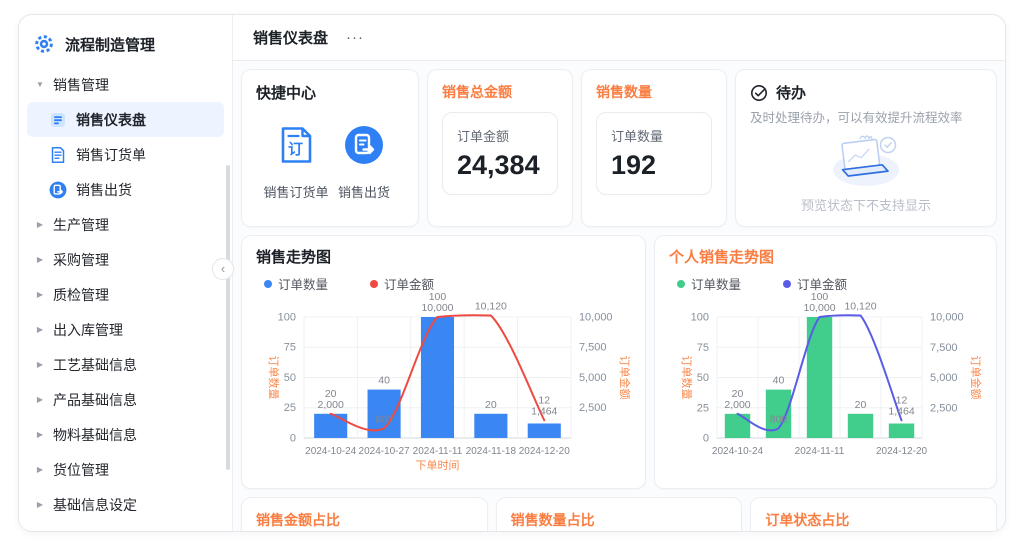 This screenshot has height=546, width=1024. Describe the element at coordinates (944, 378) in the screenshot. I see `svg-text: 5,000` at that location.